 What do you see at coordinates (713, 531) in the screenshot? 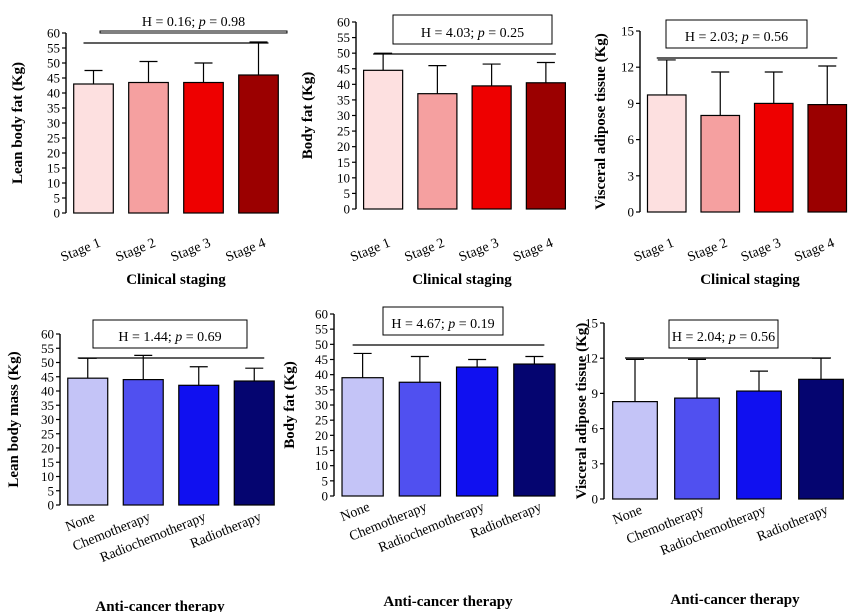
I see `x-tick-label: Radiochemotherapy` at bounding box center [713, 531].